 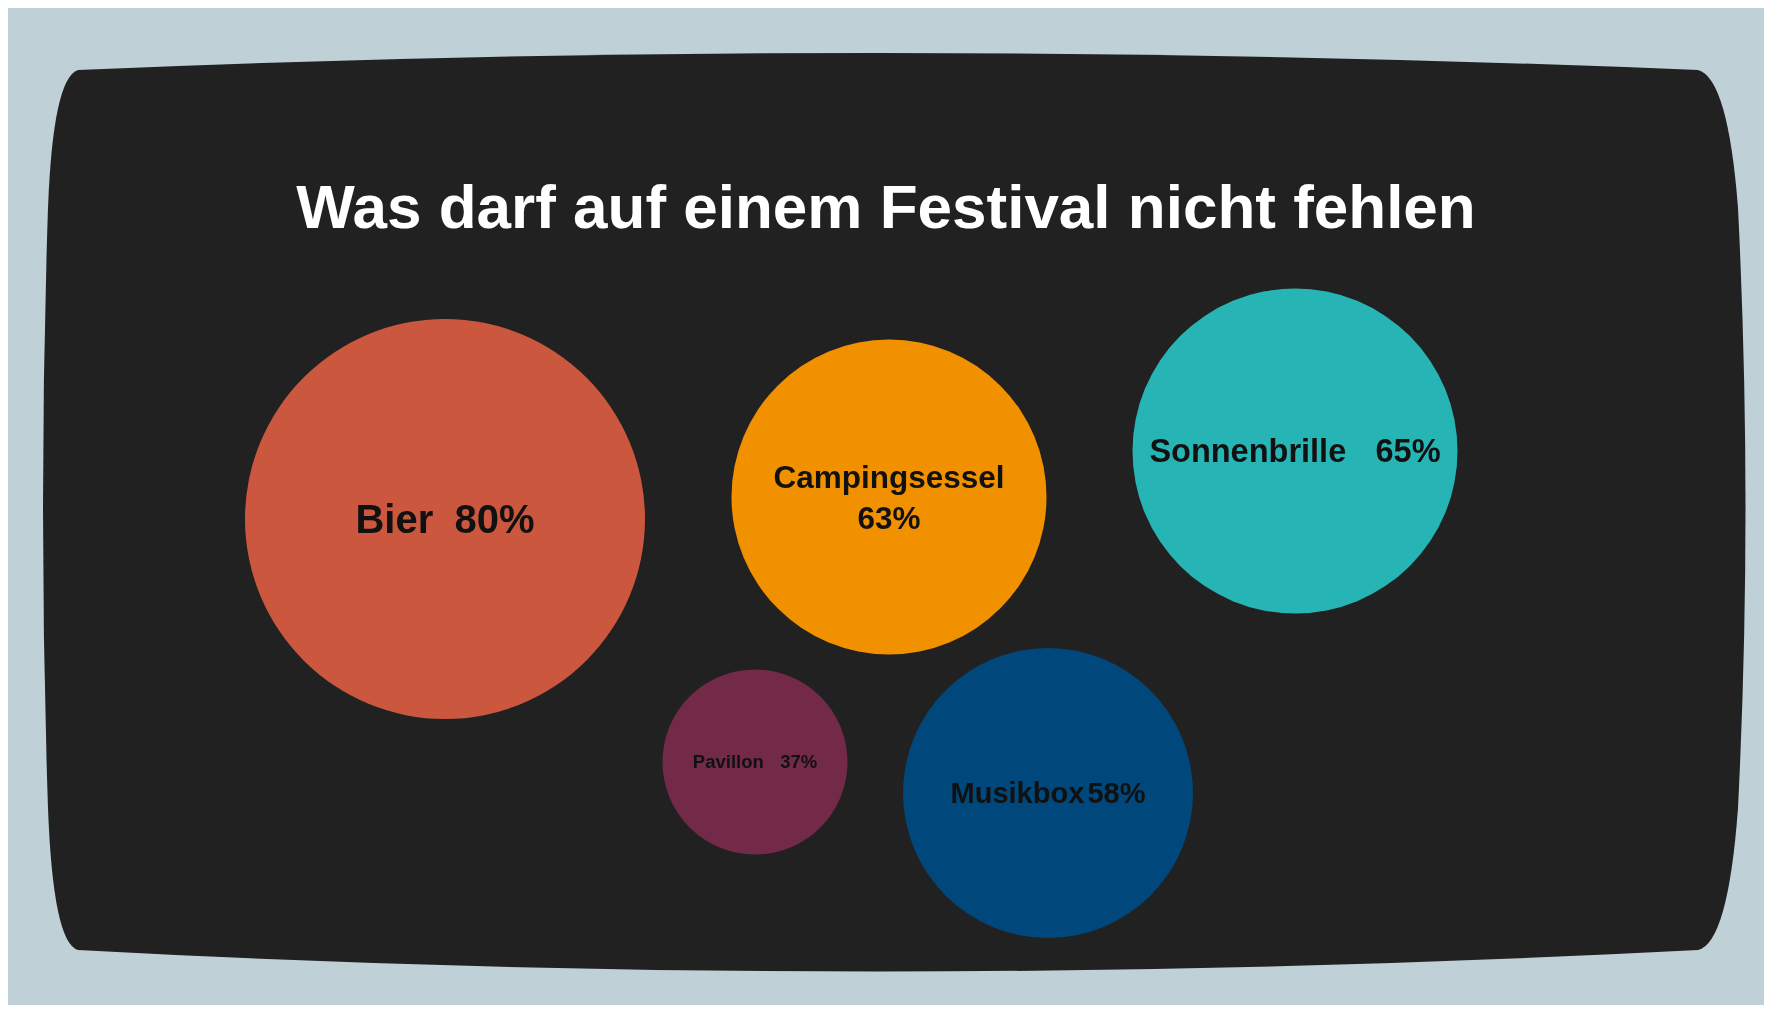 I want to click on category-label: Sonnenbrille, so click(x=1248, y=451).